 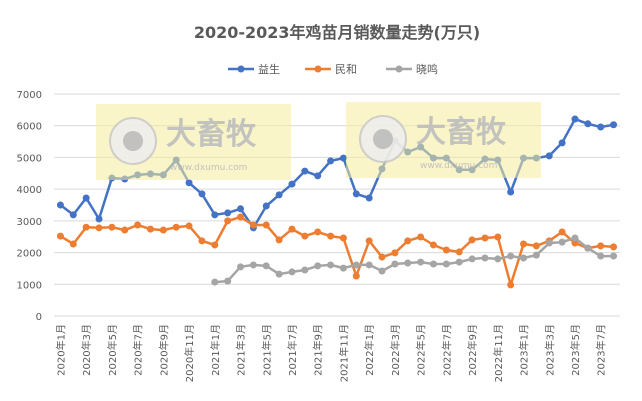 I want to click on series-line, so click(x=414, y=260).